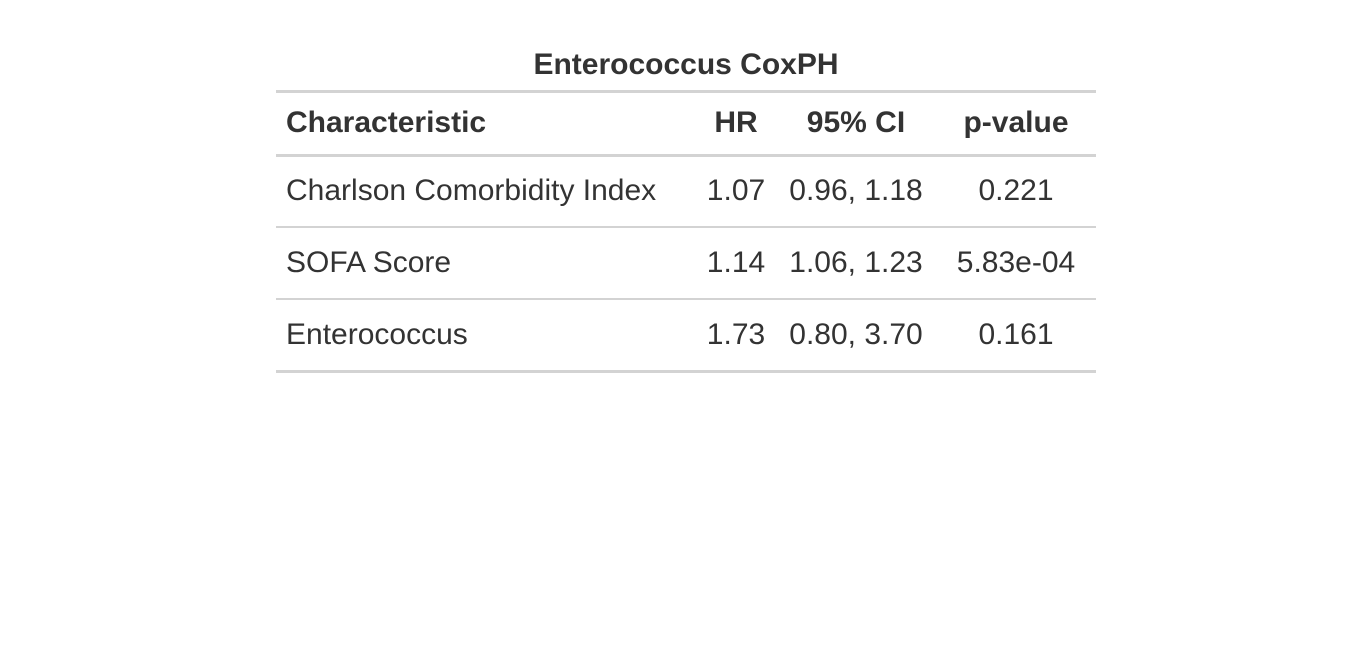  Describe the element at coordinates (856, 336) in the screenshot. I see `cell-ci: 0.80, 3.70` at that location.